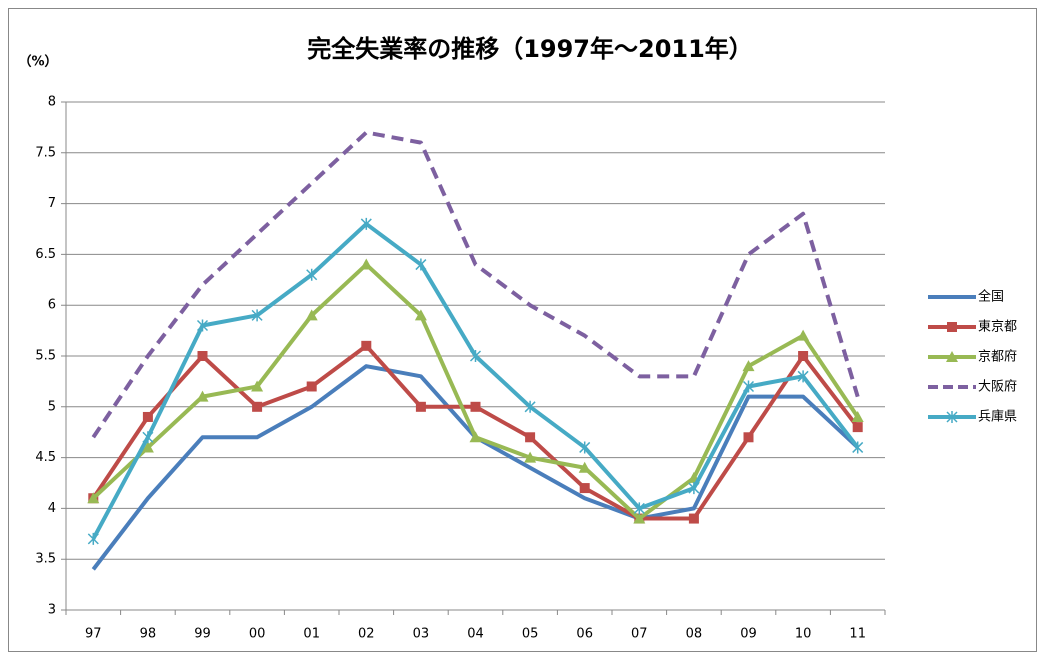  Describe the element at coordinates (45, 356) in the screenshot. I see `y-tick-label: 5.5` at that location.